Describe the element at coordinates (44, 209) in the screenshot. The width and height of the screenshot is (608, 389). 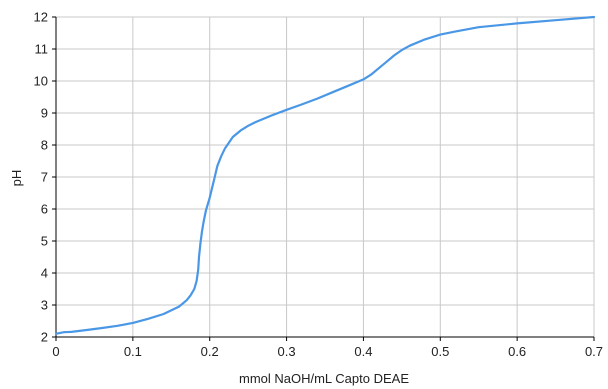
I see `y-tick-label: 6` at that location.